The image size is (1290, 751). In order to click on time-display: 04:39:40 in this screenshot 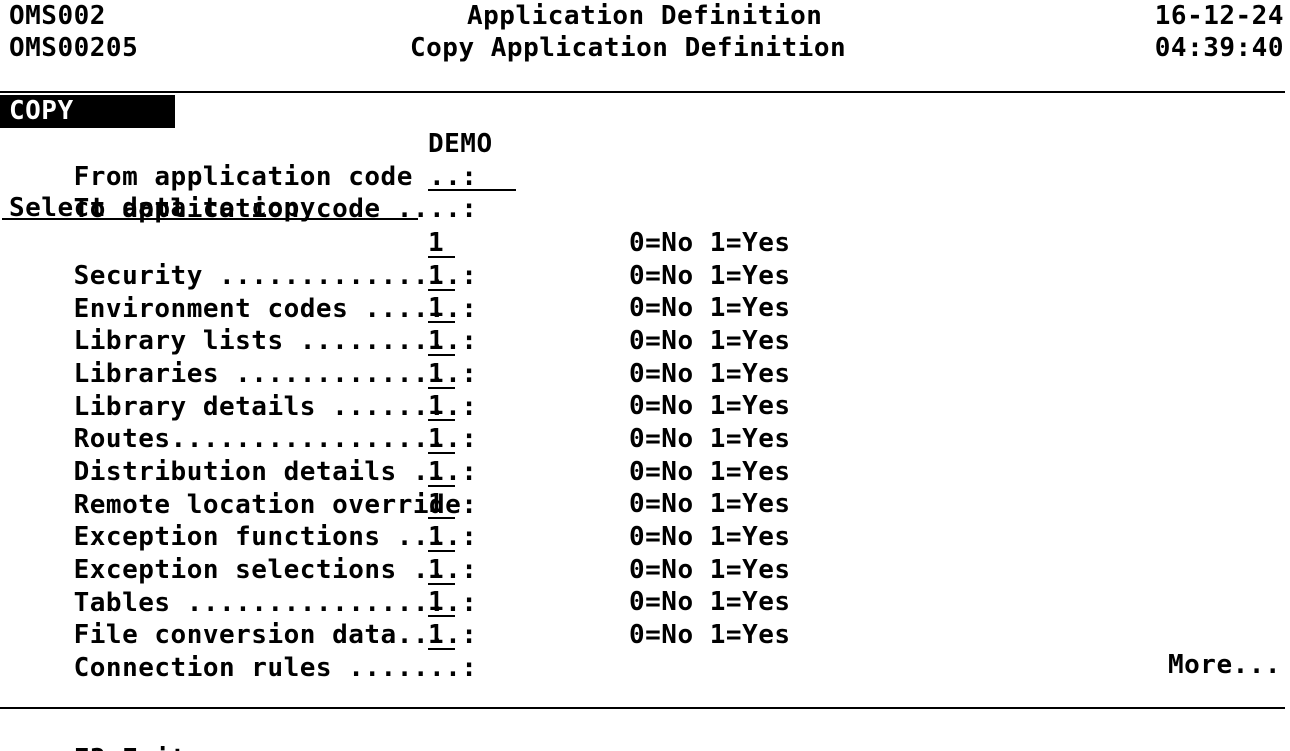, I will do `click(1219, 48)`.